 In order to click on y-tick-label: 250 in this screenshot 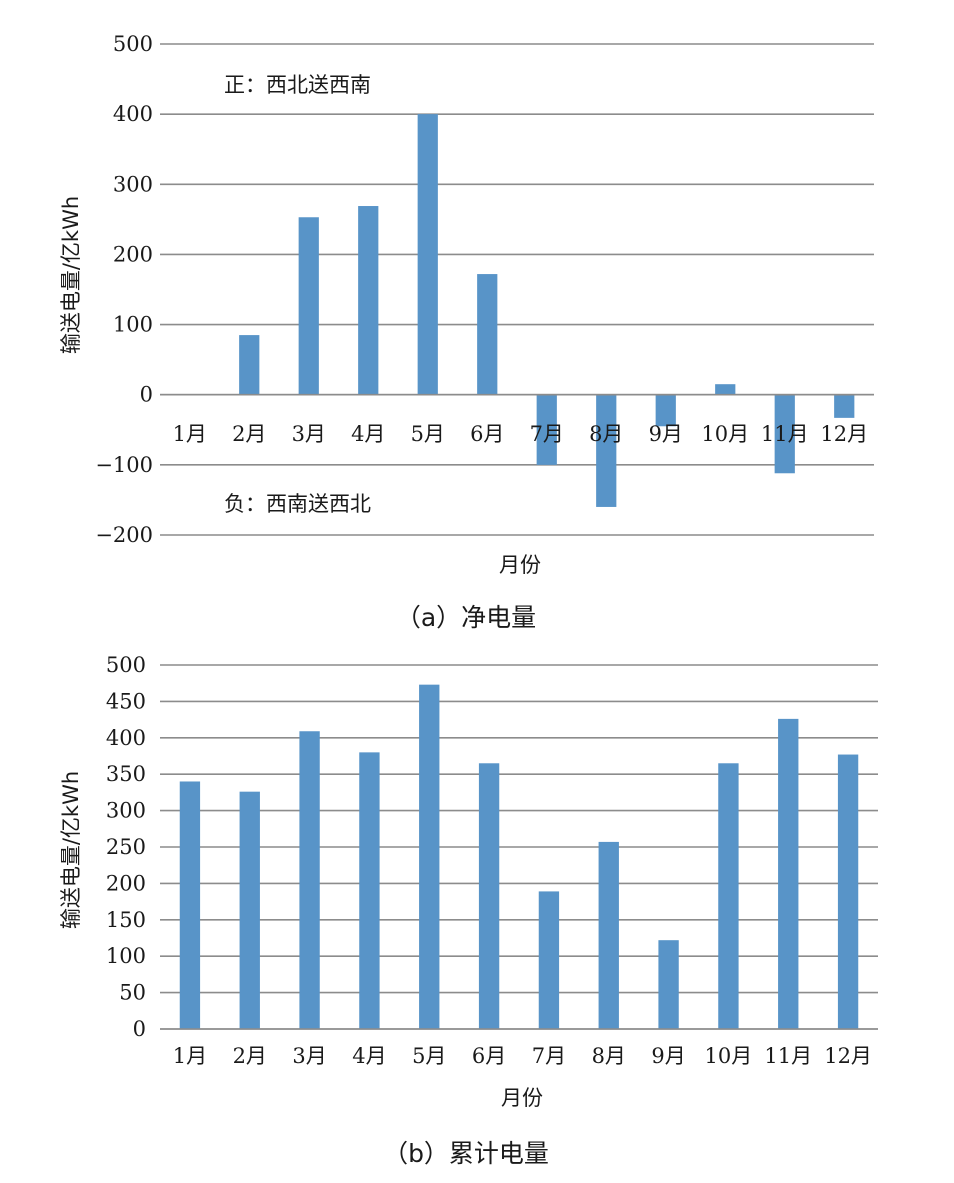, I will do `click(126, 847)`.